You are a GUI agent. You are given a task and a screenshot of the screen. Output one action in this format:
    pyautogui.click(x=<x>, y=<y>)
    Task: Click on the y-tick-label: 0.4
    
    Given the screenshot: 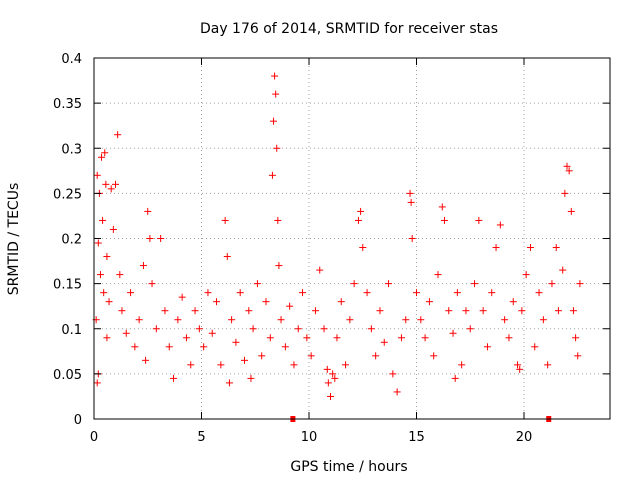 What is the action you would take?
    pyautogui.click(x=71, y=59)
    